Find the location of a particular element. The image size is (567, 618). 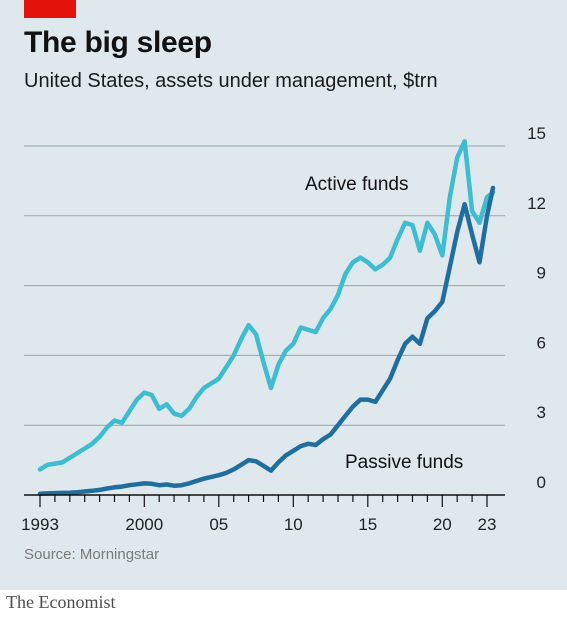

x-tick-label-2000: 2000 is located at coordinates (144, 524).